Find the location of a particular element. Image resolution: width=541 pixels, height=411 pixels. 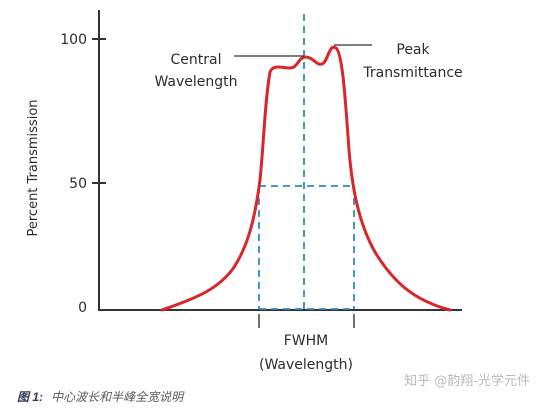

watermark: 知乎 @韵翔-光学元件 is located at coordinates (467, 381).